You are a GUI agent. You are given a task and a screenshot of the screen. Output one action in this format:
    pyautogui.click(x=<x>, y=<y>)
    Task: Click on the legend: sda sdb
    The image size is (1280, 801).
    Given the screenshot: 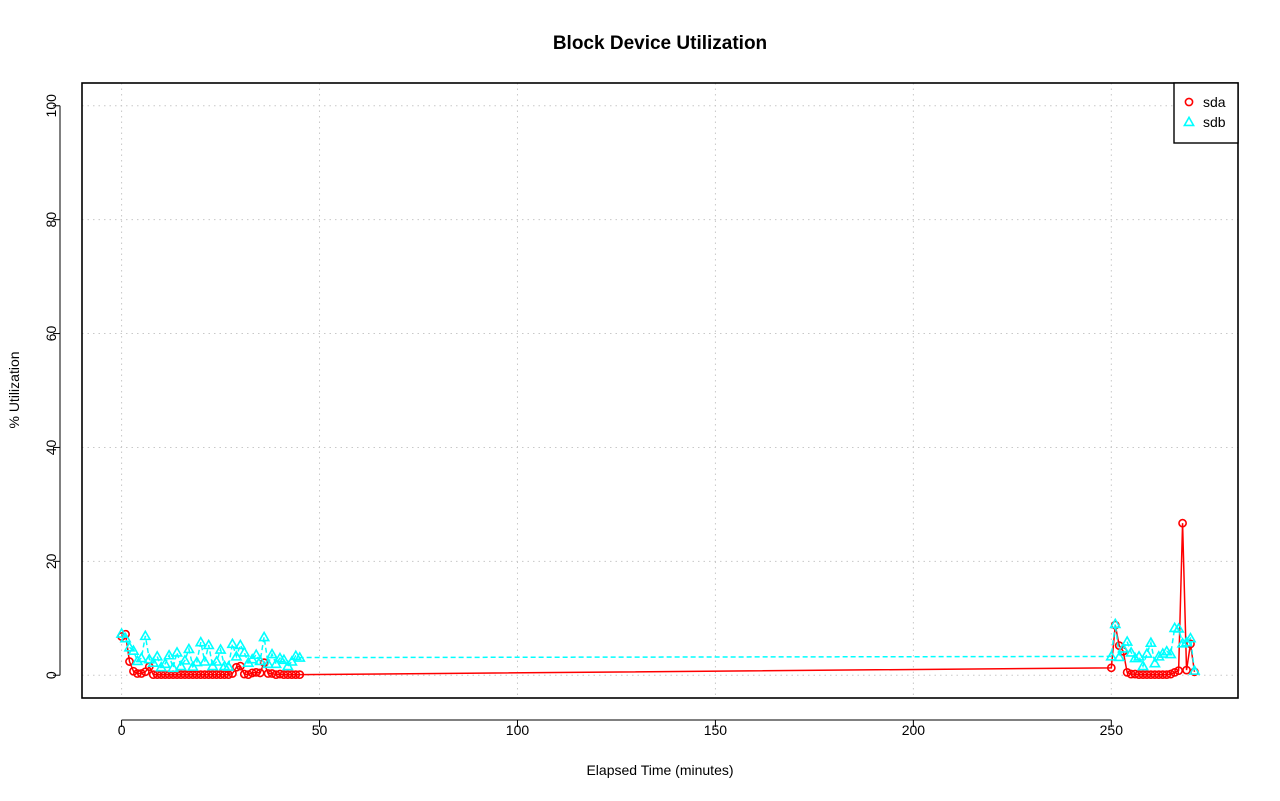 What is the action you would take?
    pyautogui.click(x=1206, y=113)
    